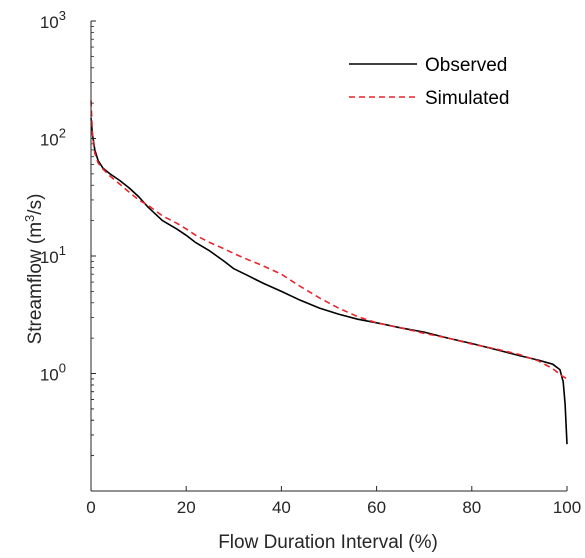 The width and height of the screenshot is (585, 558). Describe the element at coordinates (467, 98) in the screenshot. I see `legend-label-simulated: Simulated` at that location.